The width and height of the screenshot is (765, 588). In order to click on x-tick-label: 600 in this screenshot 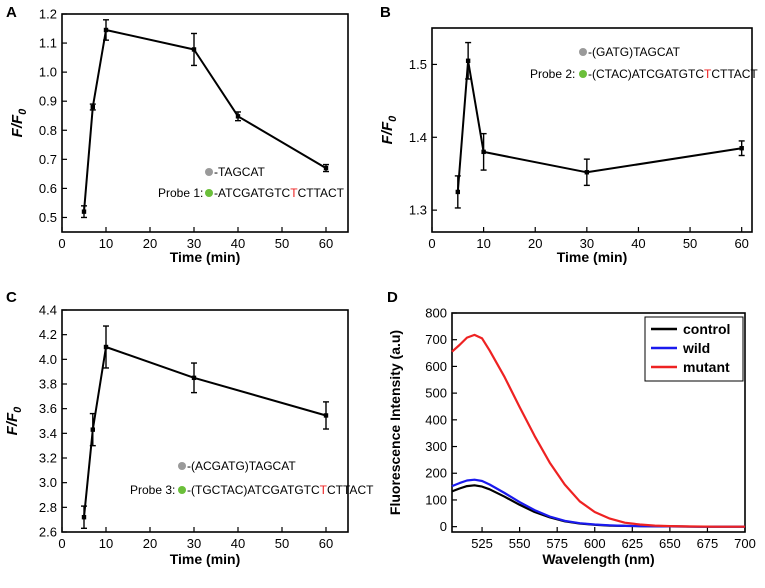, I will do `click(595, 543)`.